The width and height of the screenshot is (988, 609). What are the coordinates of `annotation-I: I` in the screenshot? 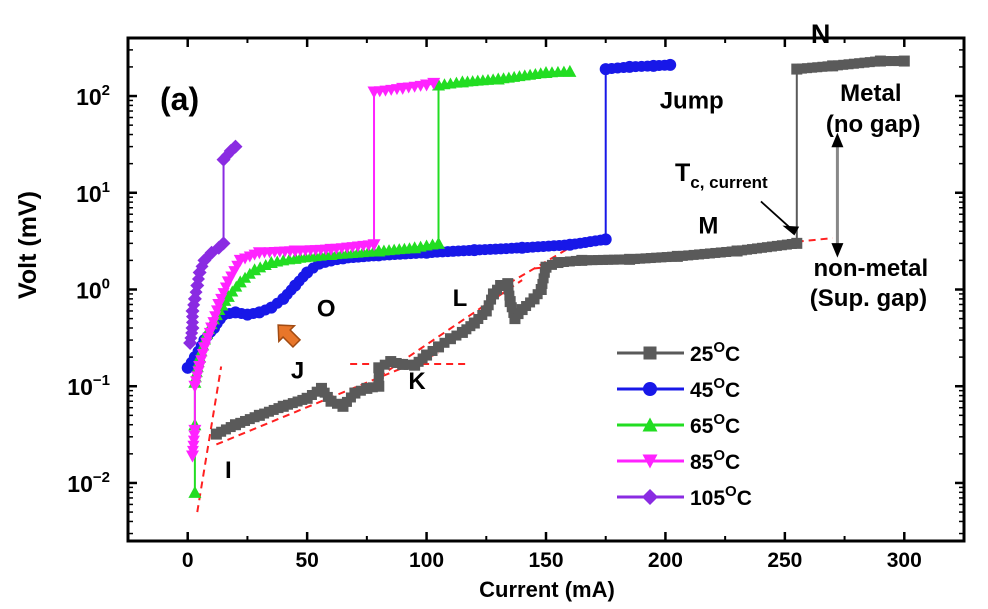 It's located at (228, 470).